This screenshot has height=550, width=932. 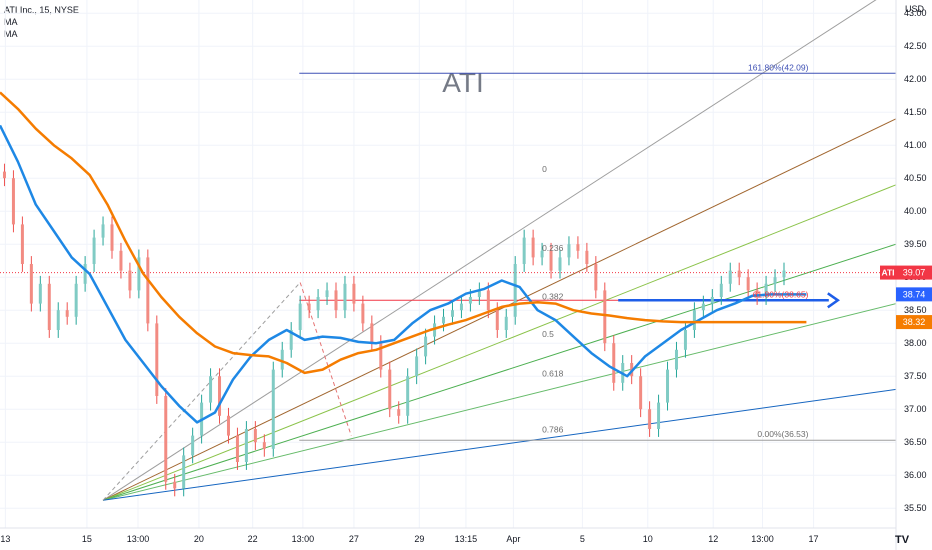 I want to click on x-tick-label: 5, so click(x=582, y=539).